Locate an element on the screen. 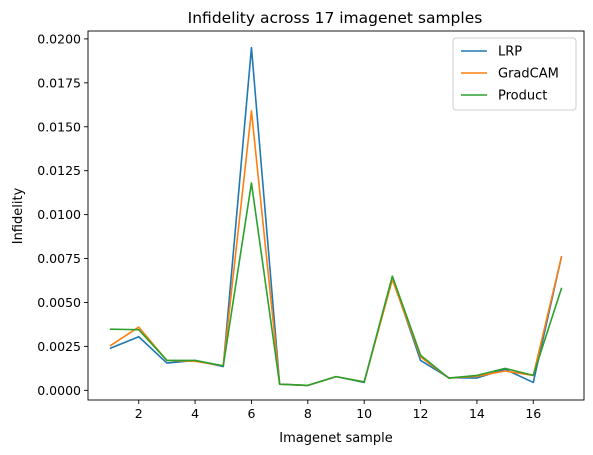 The image size is (593, 455). x-tick-label: 10 is located at coordinates (364, 413).